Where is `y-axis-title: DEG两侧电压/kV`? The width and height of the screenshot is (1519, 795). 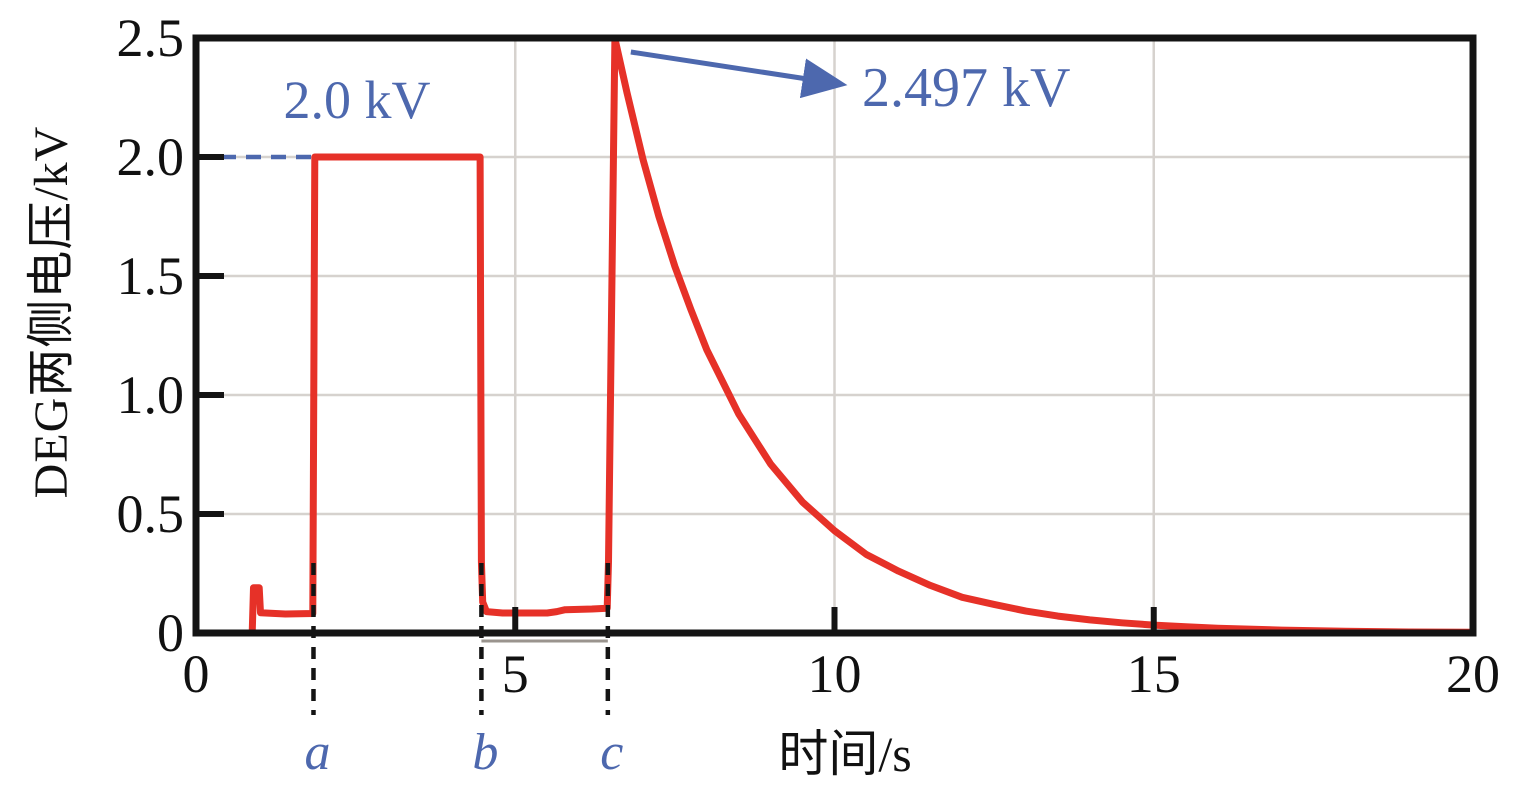 y-axis-title: DEG两侧电压/kV is located at coordinates (51, 312).